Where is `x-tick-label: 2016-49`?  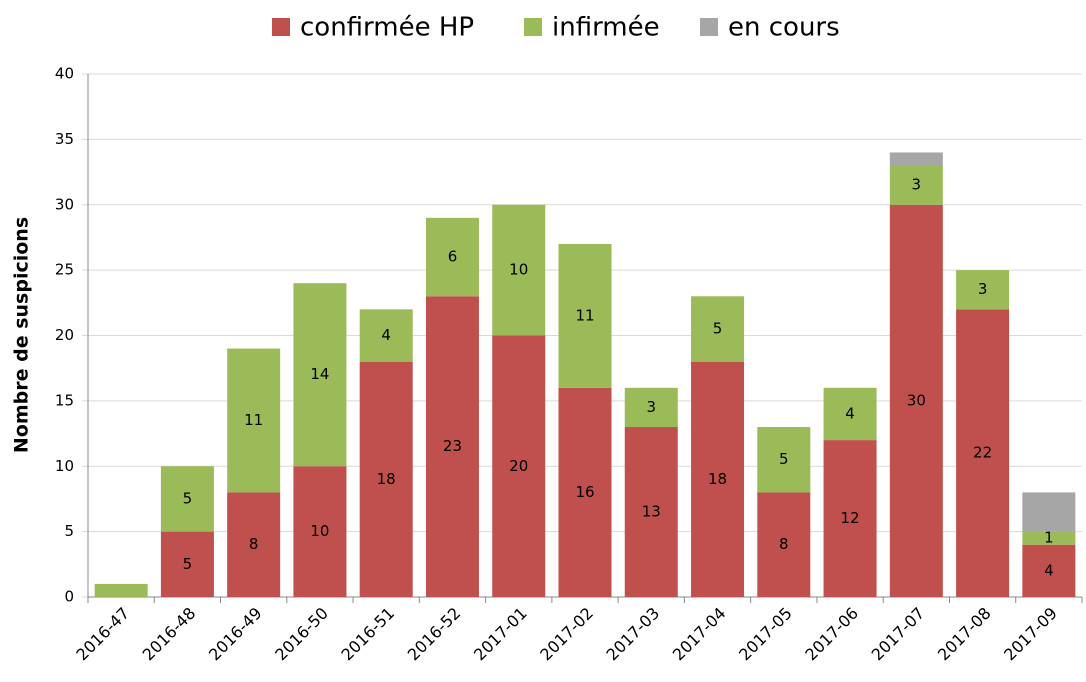 x-tick-label: 2016-49 is located at coordinates (235, 634).